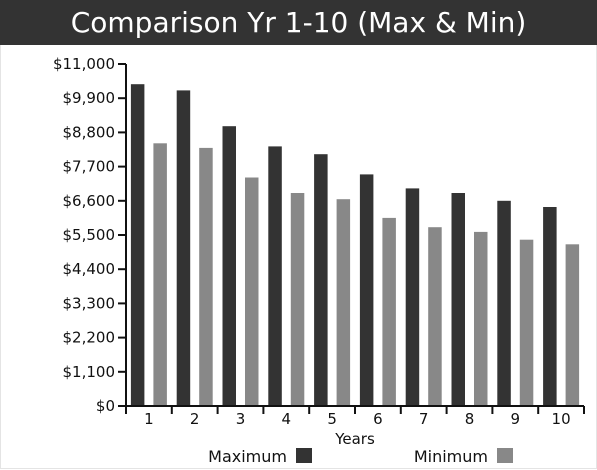 The width and height of the screenshot is (597, 470). I want to click on x-tick-label: 6, so click(378, 419).